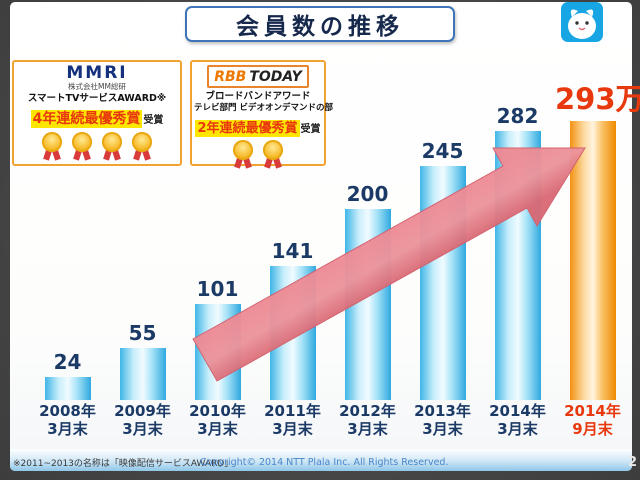 The image size is (640, 480). I want to click on bar-value-label: 101, so click(217, 289).